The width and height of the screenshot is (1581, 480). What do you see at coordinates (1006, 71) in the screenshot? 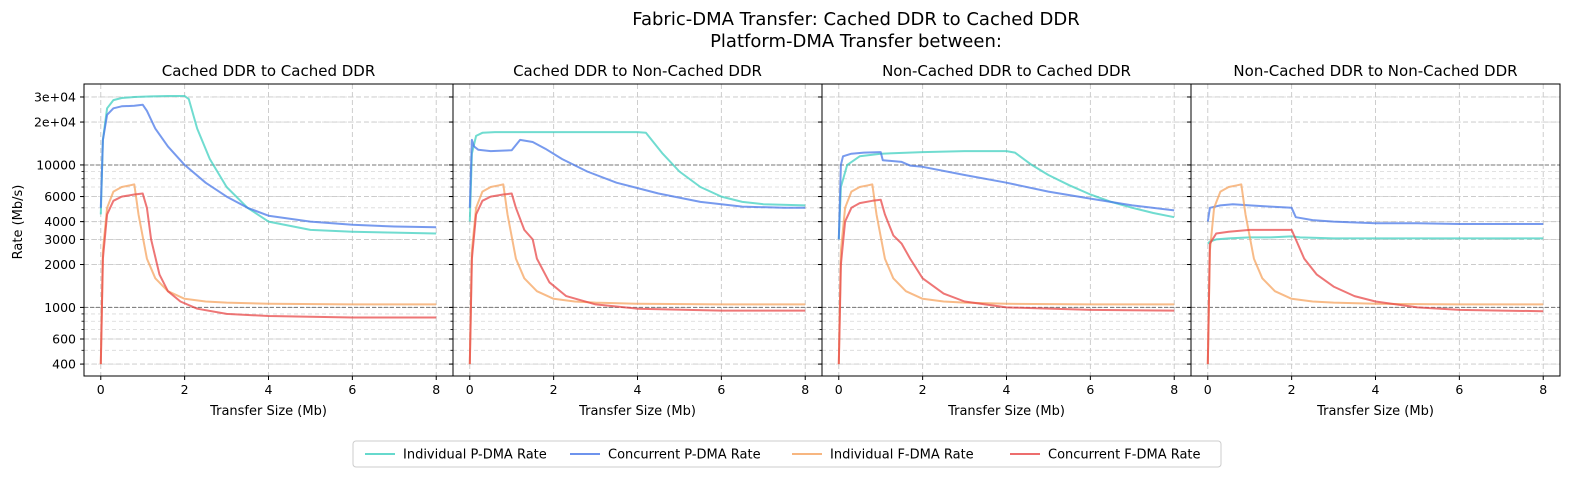
I see `panel-title: Non-Cached DDR to Cached DDR` at bounding box center [1006, 71].